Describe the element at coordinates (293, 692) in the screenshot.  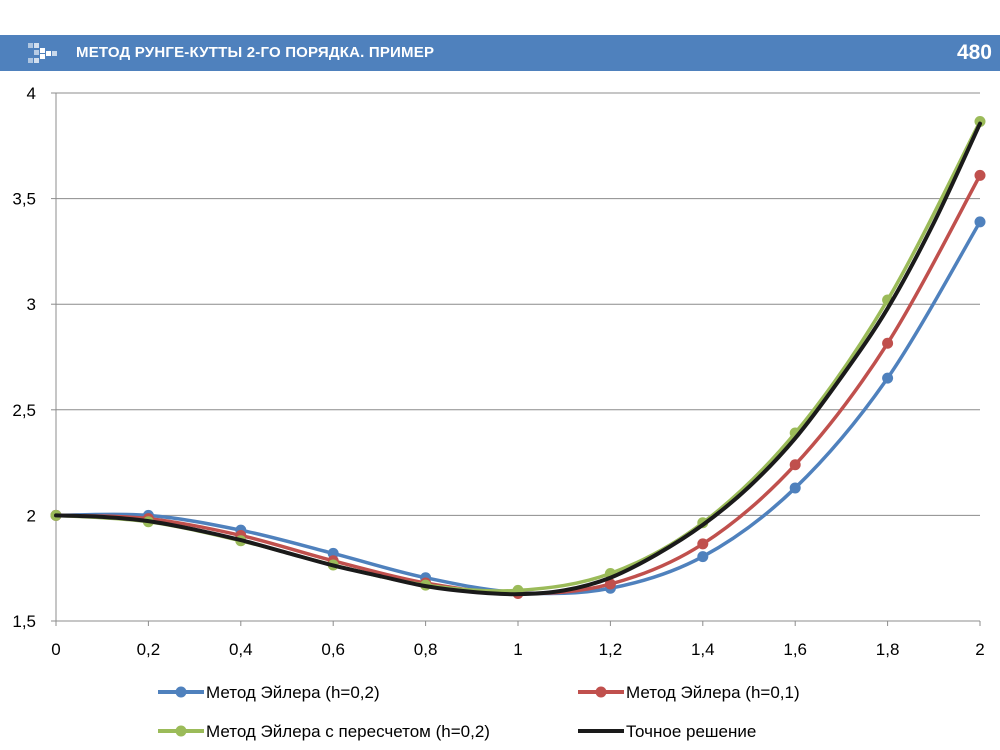
I see `legend-label: Метод Эйлера (h=0,2)` at that location.